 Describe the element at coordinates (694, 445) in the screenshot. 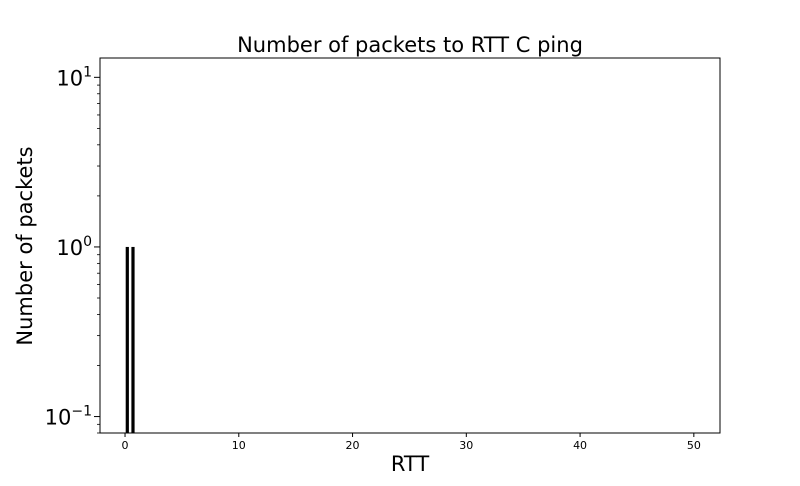

I see `x-tick-label-5: 50` at that location.